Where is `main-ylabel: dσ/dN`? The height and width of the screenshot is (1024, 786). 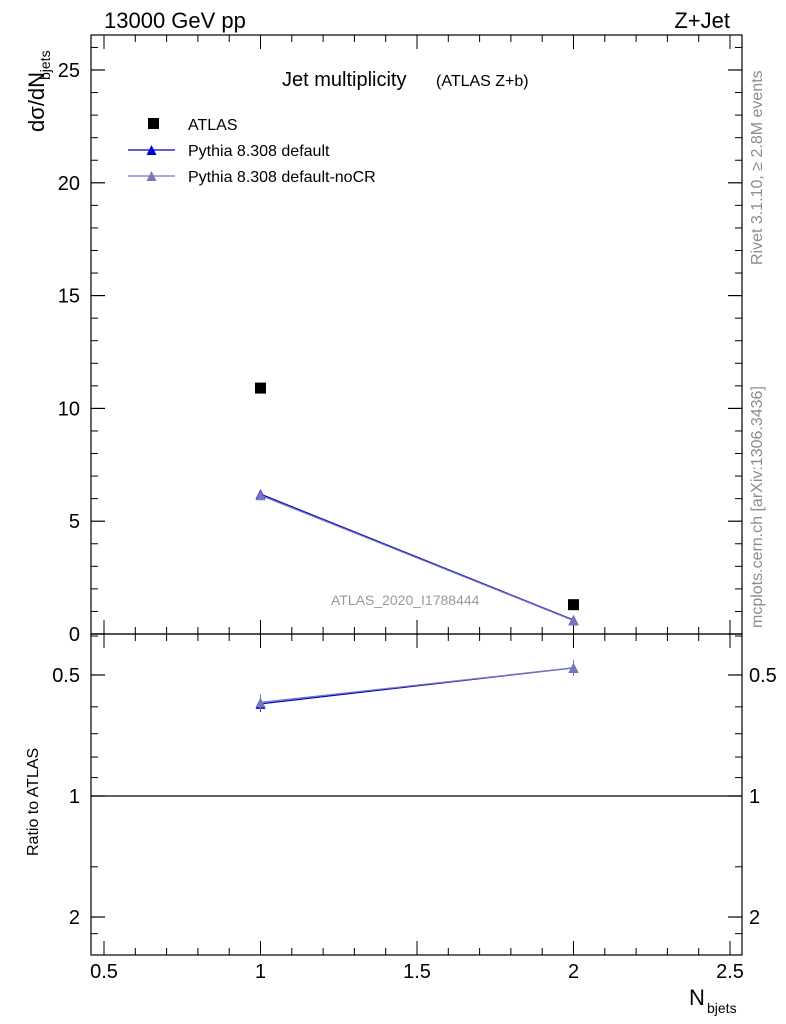
main-ylabel: dσ/dN is located at coordinates (36, 102).